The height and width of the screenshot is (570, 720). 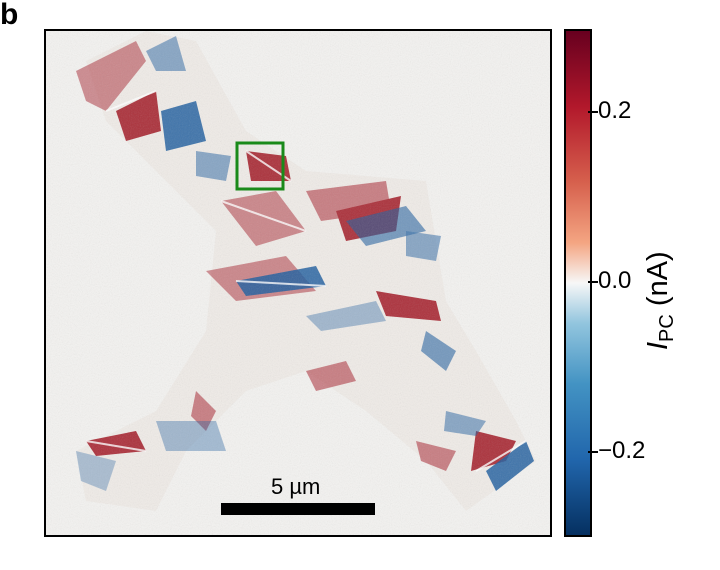 I want to click on axis-label-subscript: PC, so click(x=667, y=328).